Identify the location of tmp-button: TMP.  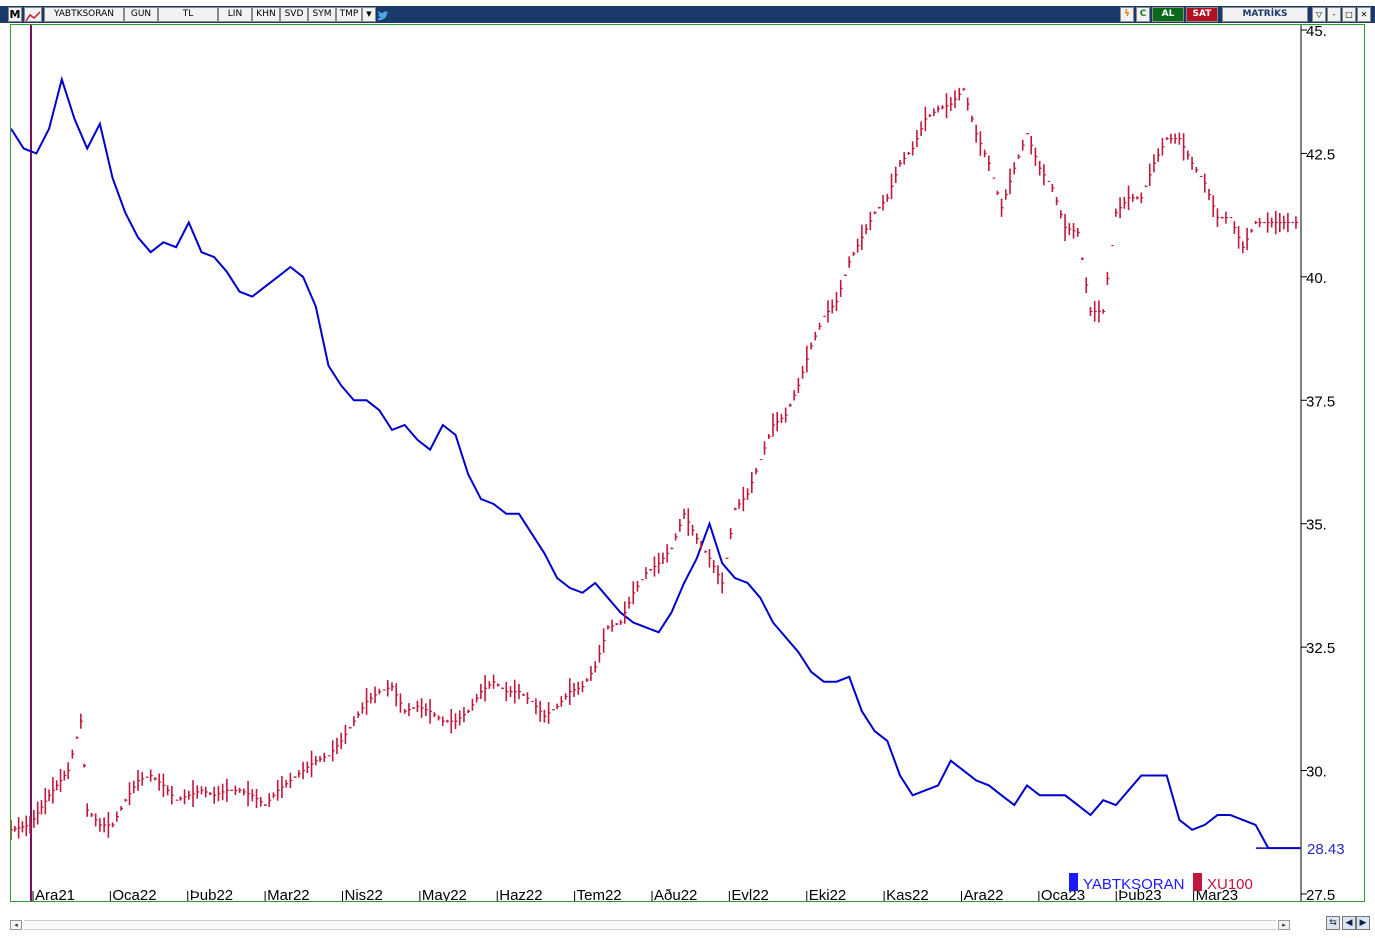
(349, 14).